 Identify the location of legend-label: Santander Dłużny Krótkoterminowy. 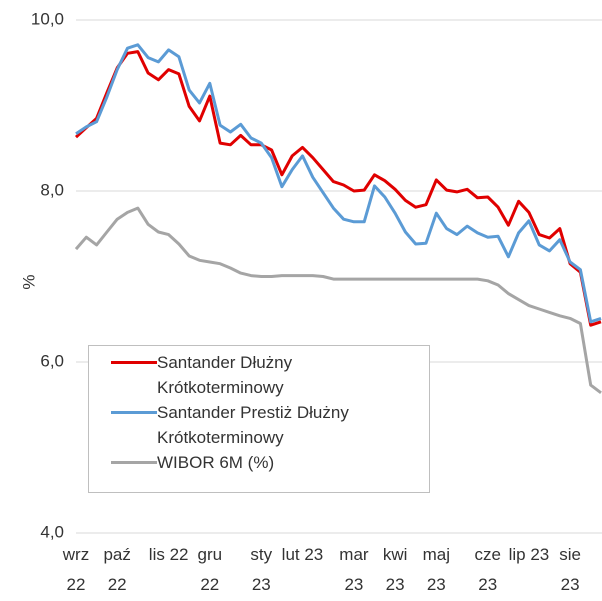
(225, 375).